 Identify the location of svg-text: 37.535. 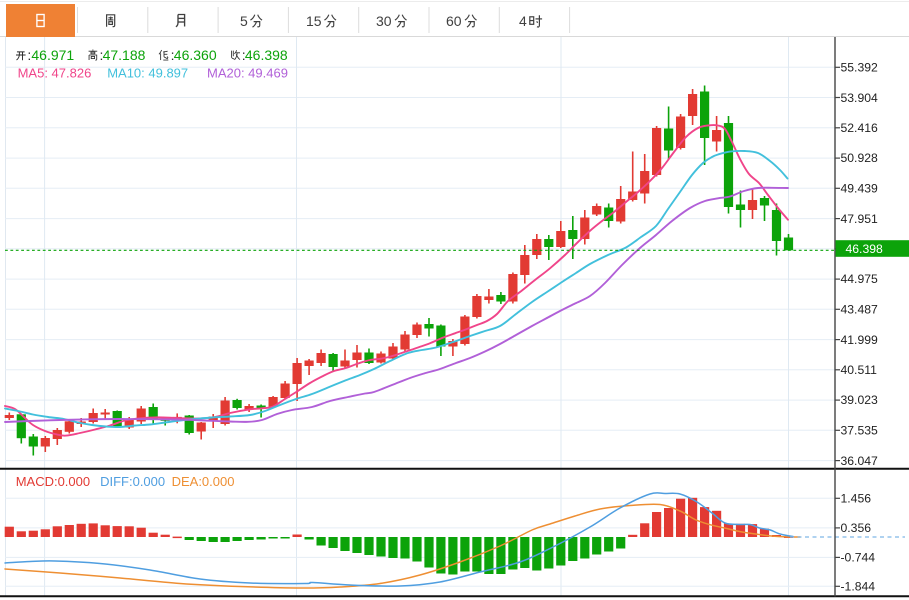
(859, 431).